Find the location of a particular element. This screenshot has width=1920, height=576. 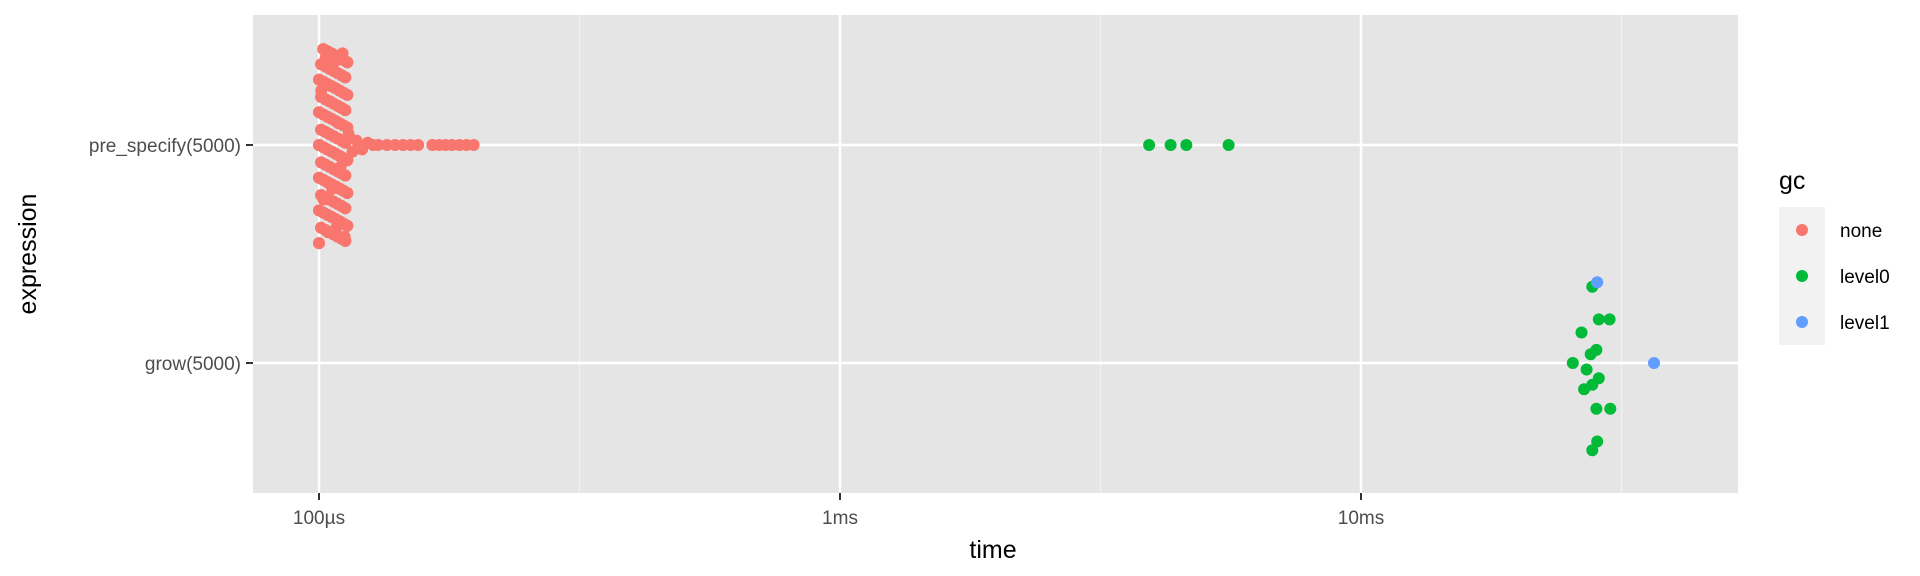

legend-title: gc is located at coordinates (1792, 181).